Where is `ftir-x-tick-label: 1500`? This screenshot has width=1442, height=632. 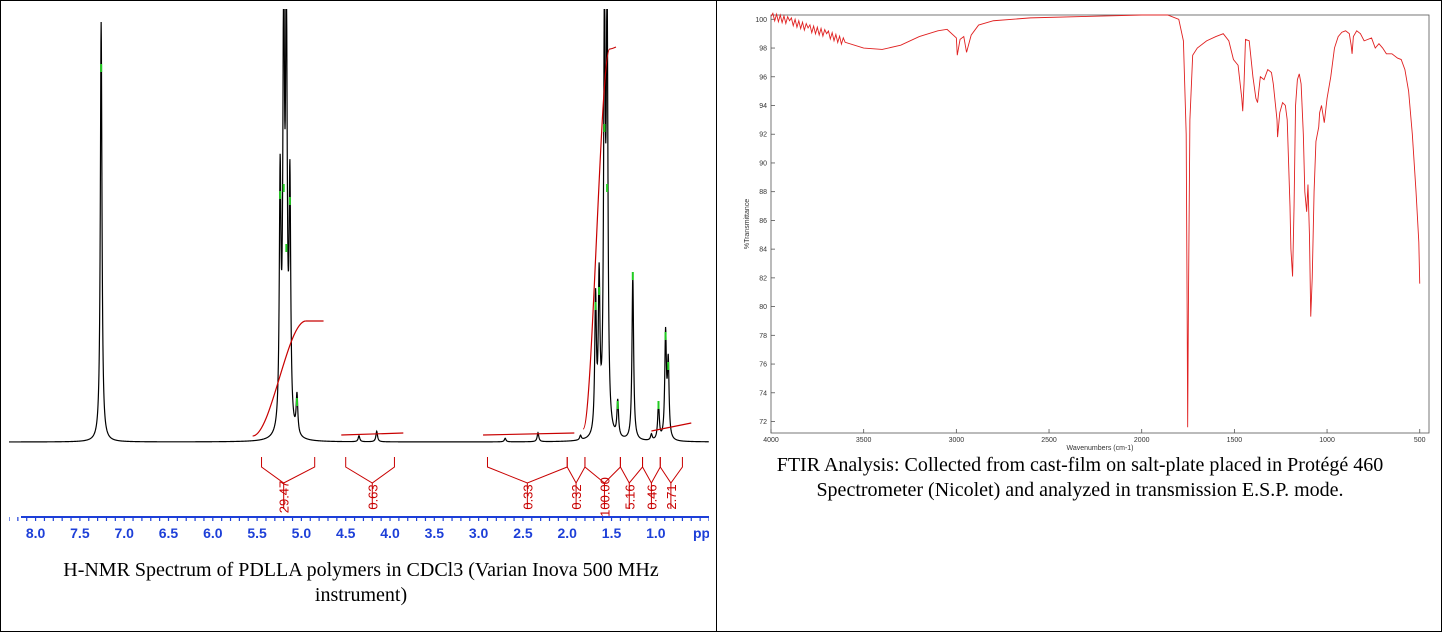
ftir-x-tick-label: 1500 is located at coordinates (1235, 440).